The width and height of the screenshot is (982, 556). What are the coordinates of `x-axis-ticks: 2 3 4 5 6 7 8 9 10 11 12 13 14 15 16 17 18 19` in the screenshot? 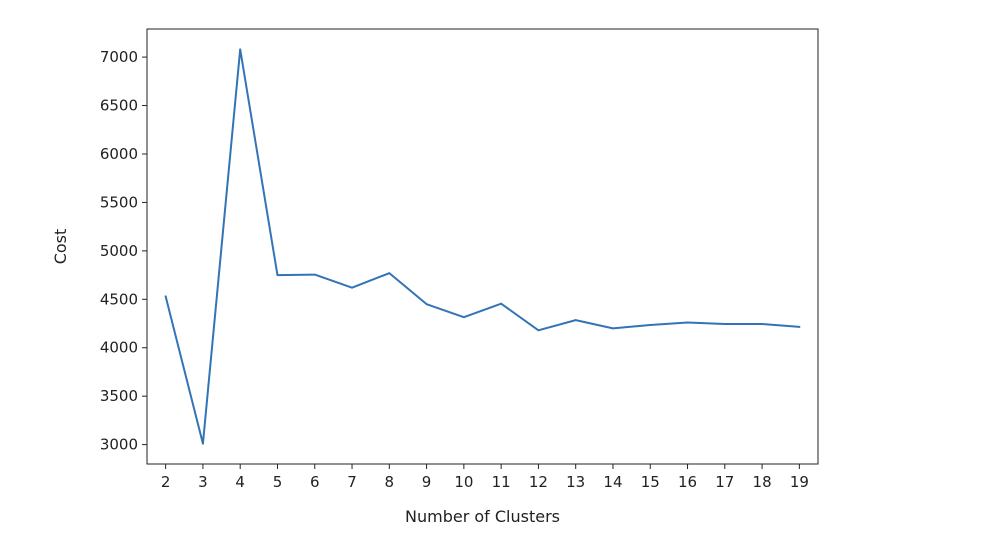 It's located at (485, 477).